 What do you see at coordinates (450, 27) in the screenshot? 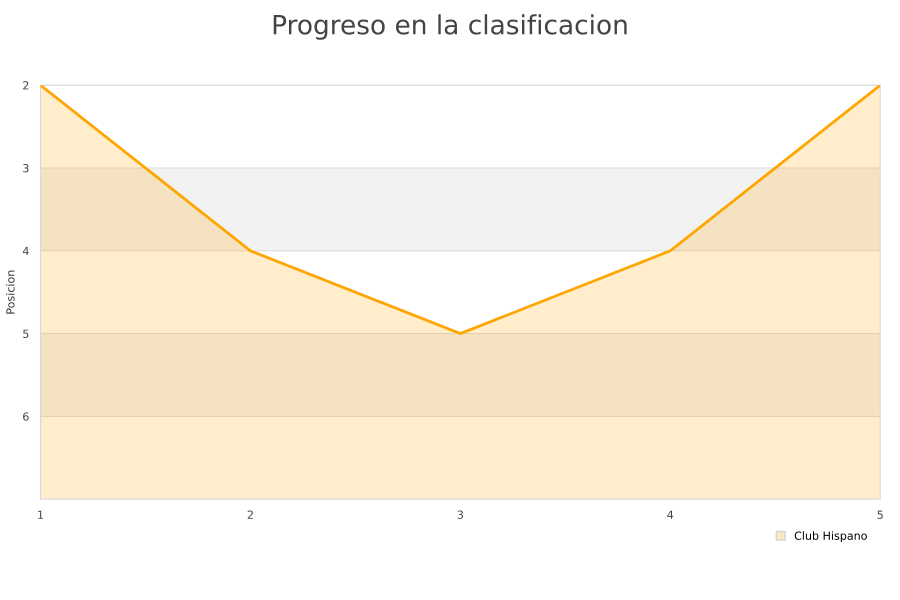
I see `chart-title: Progreso en la clasificacion` at bounding box center [450, 27].